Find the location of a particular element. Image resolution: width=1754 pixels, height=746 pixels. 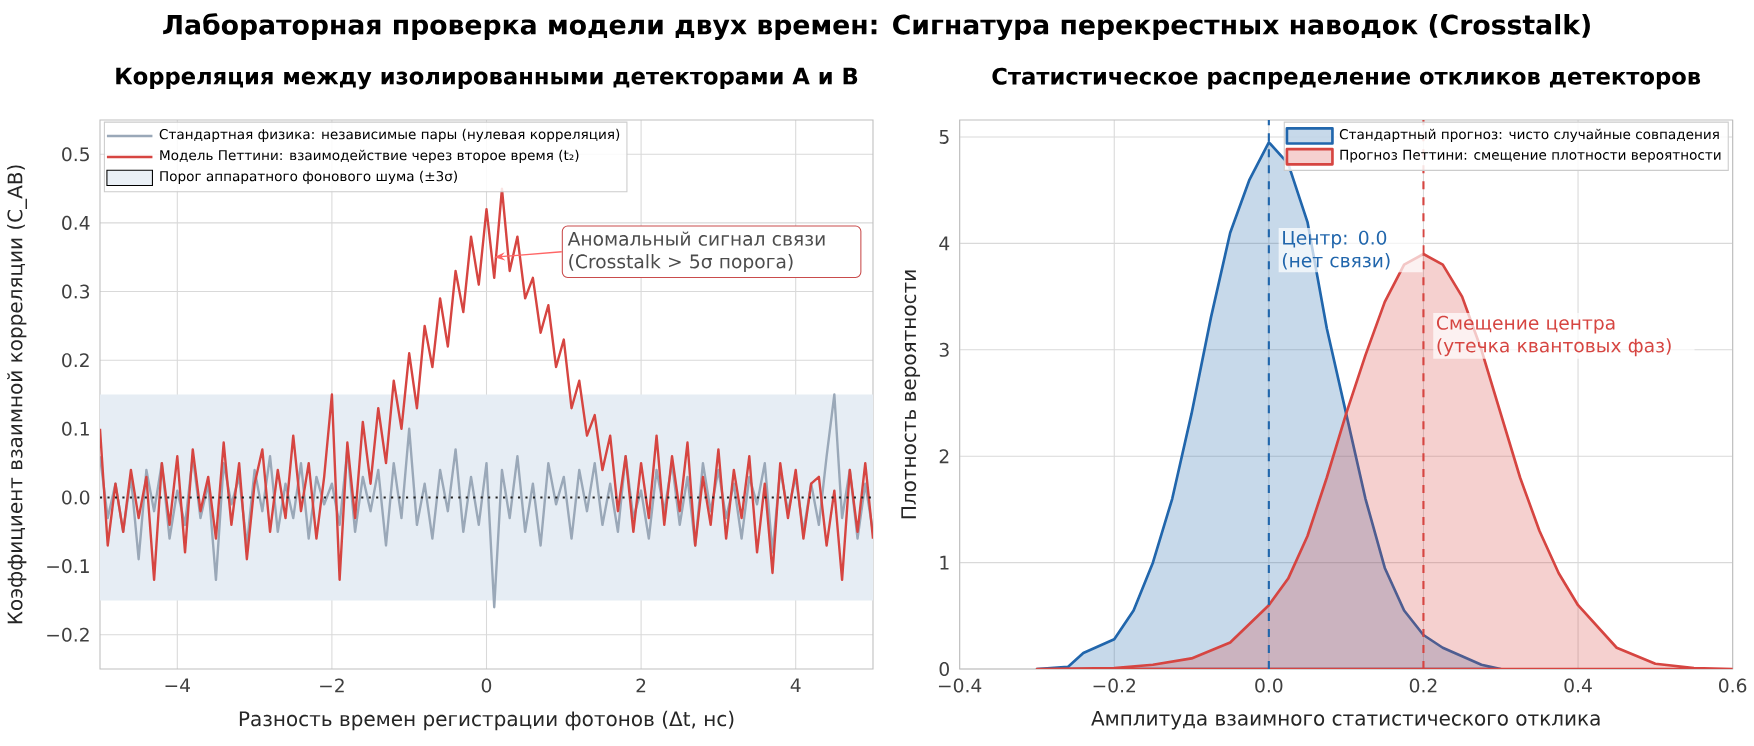

x-tick-label: 0.6 is located at coordinates (1733, 685).